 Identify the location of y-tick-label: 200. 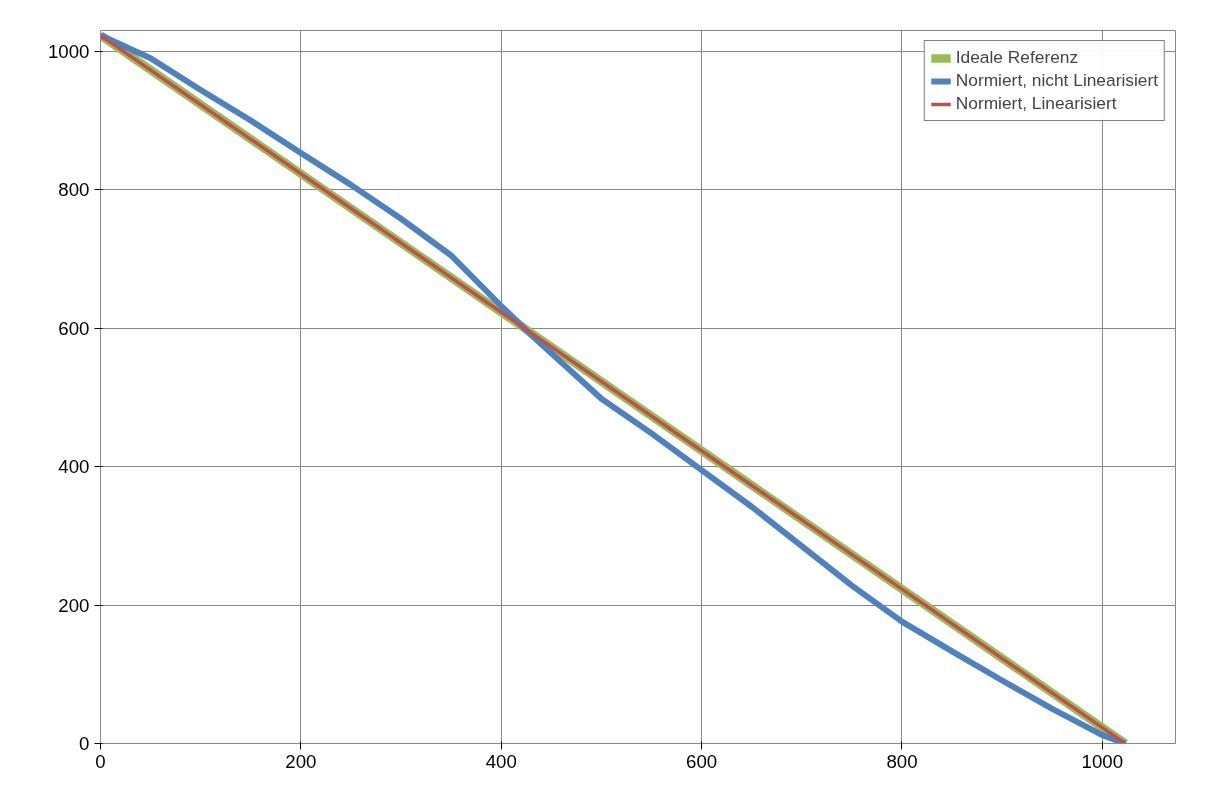
(74, 605).